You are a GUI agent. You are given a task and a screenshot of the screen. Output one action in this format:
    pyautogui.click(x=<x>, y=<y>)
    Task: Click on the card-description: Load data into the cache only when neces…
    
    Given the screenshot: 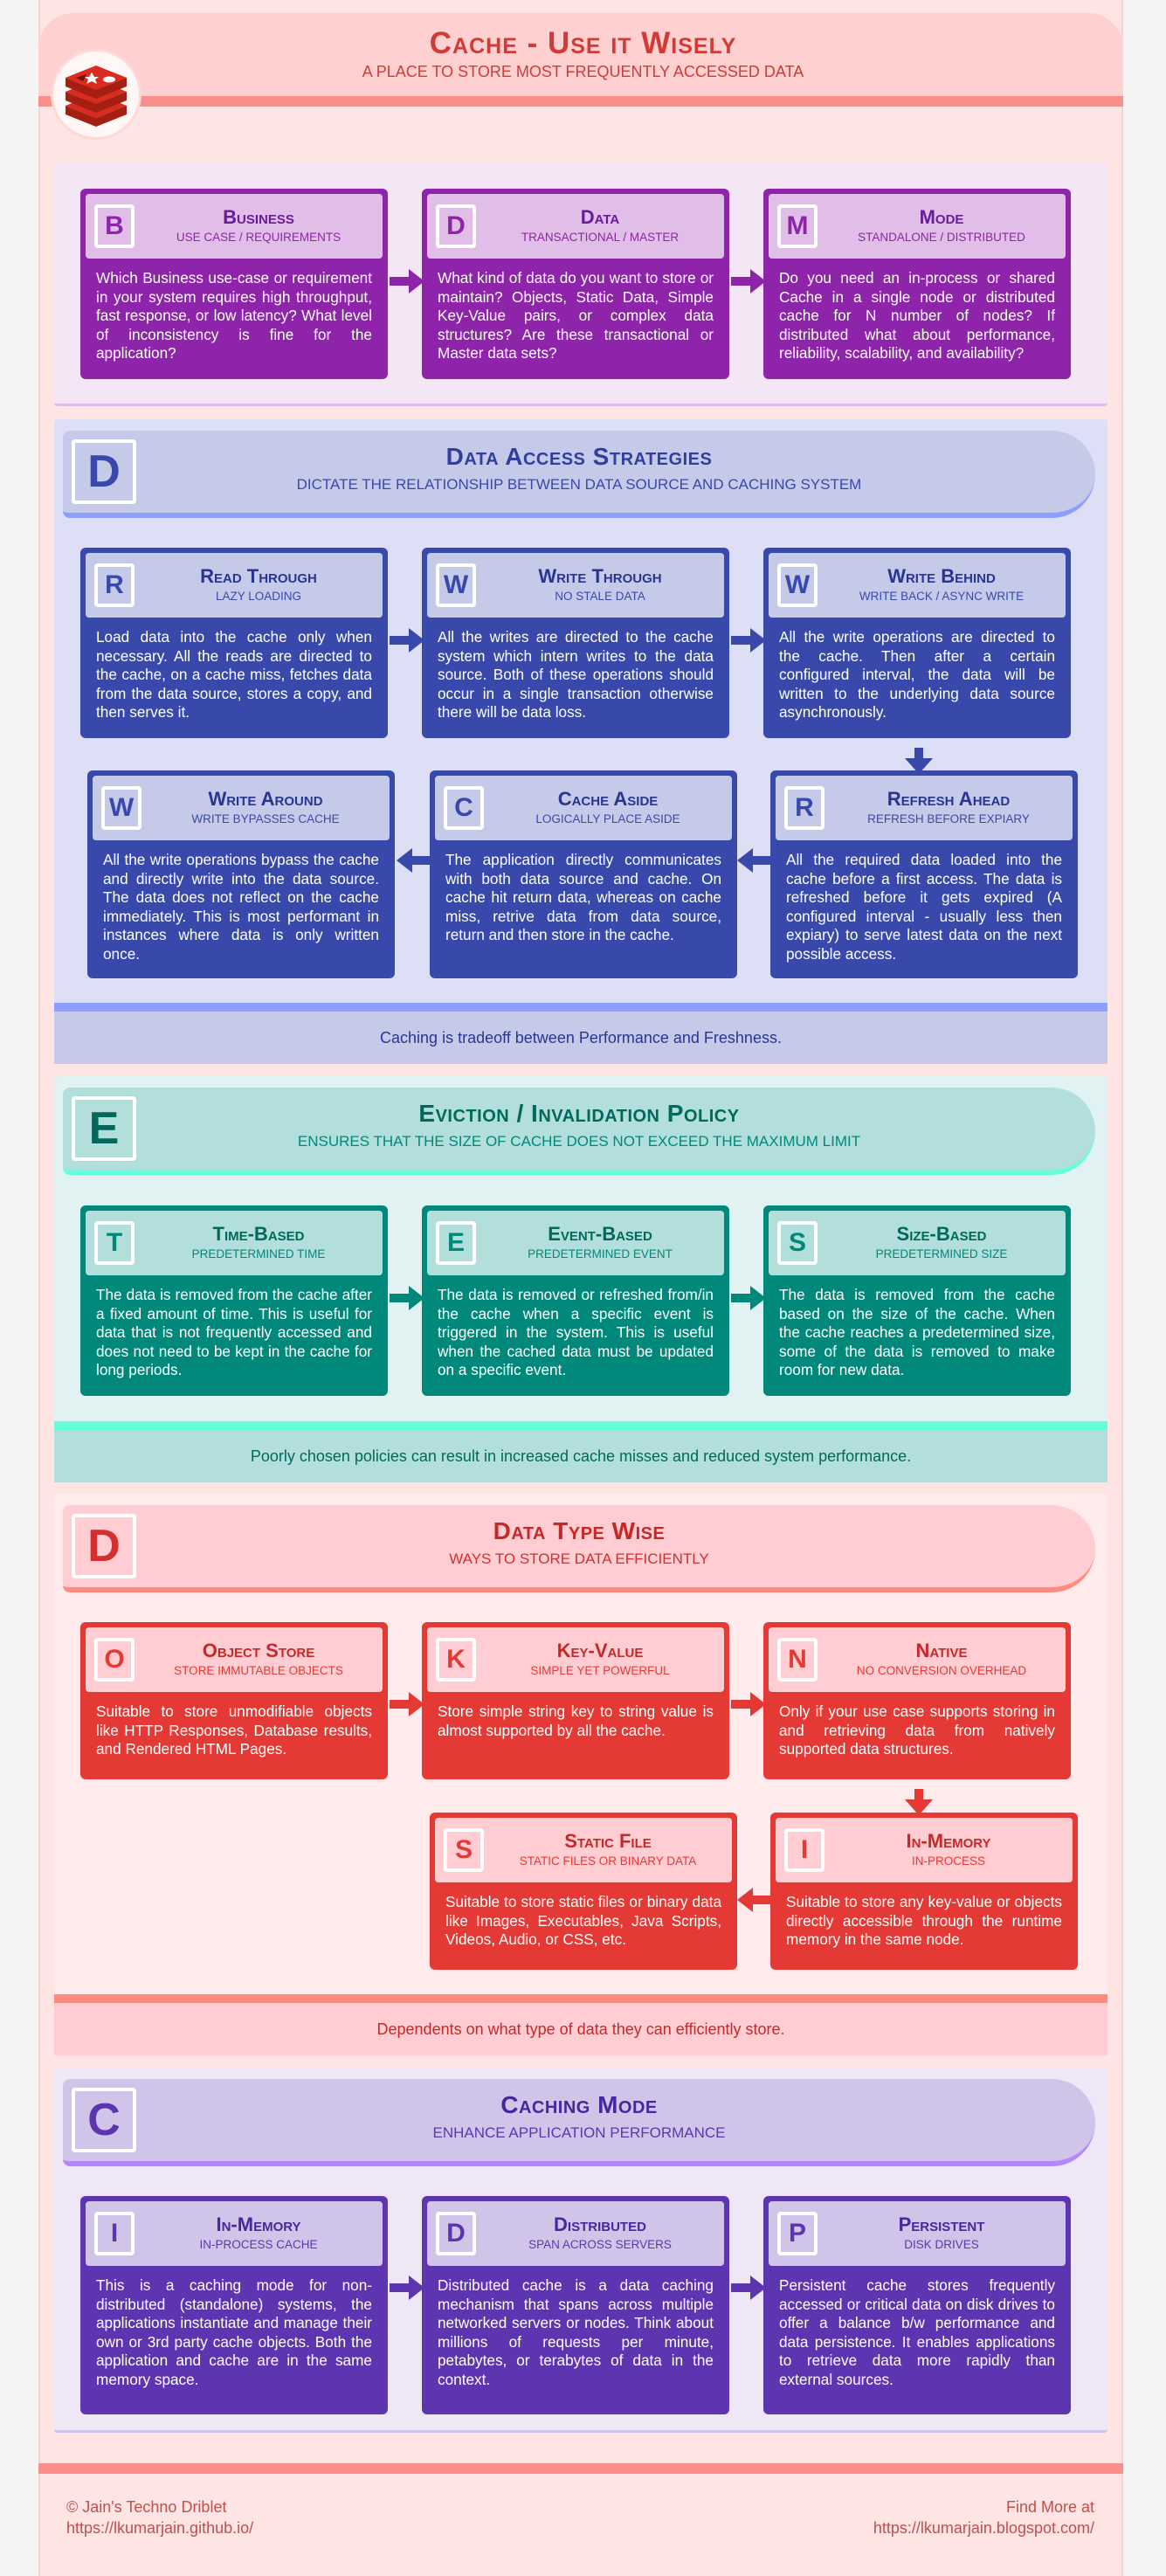 What is the action you would take?
    pyautogui.click(x=234, y=674)
    